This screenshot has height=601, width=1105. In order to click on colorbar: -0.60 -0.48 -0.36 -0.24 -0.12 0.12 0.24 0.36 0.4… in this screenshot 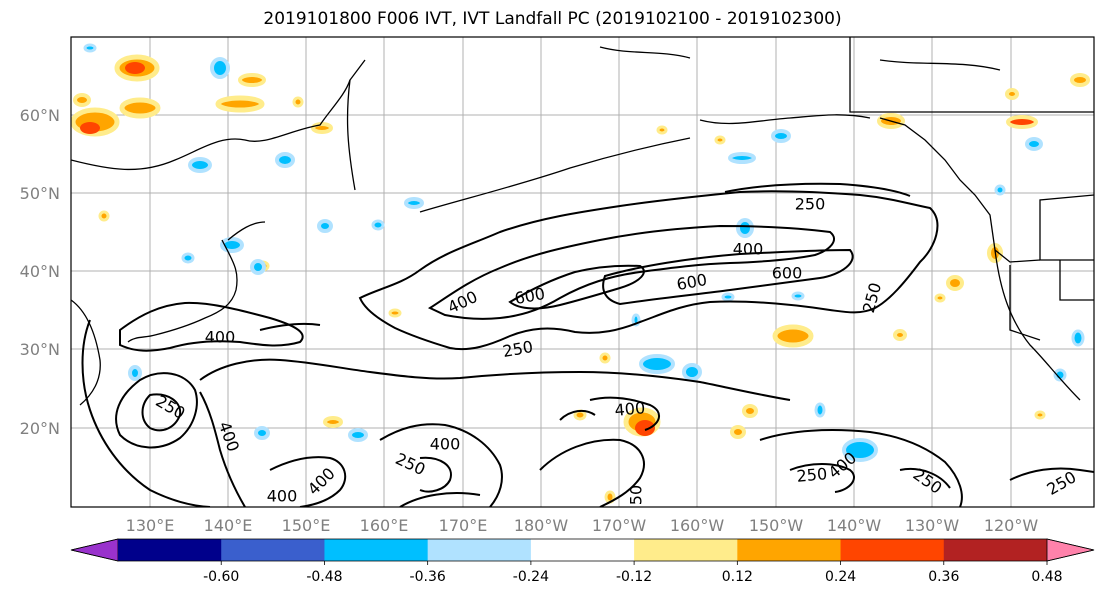, I will do `click(582, 561)`.